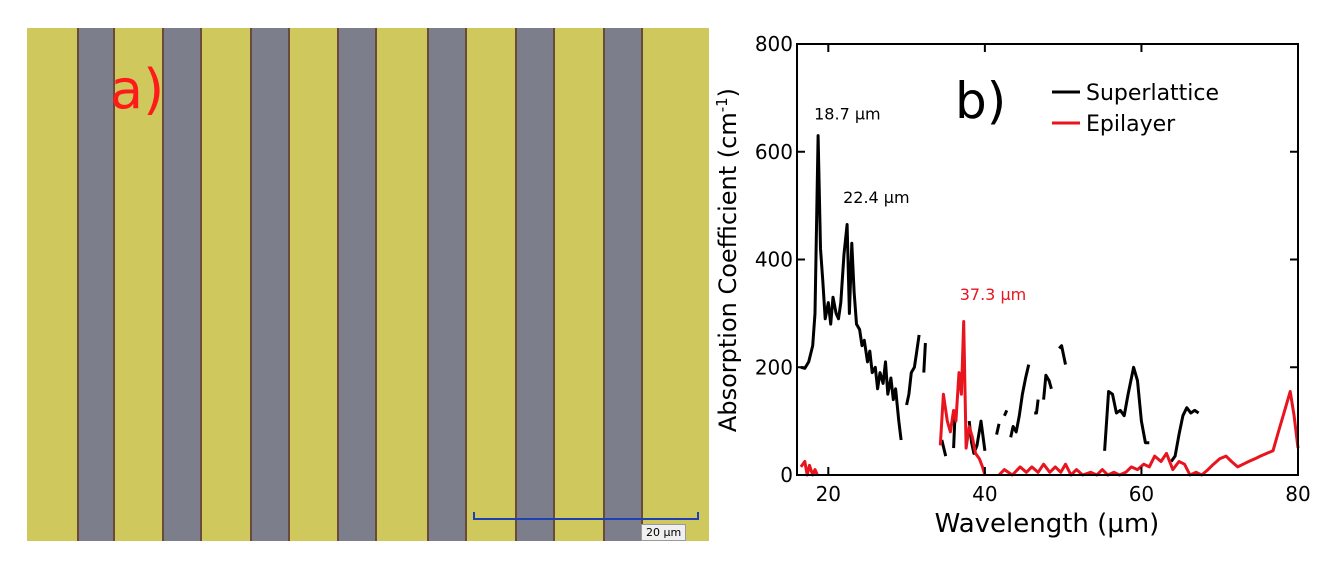 Image resolution: width=1340 pixels, height=568 pixels. Describe the element at coordinates (847, 113) in the screenshot. I see `peak-annotation: 18.7 µm` at that location.